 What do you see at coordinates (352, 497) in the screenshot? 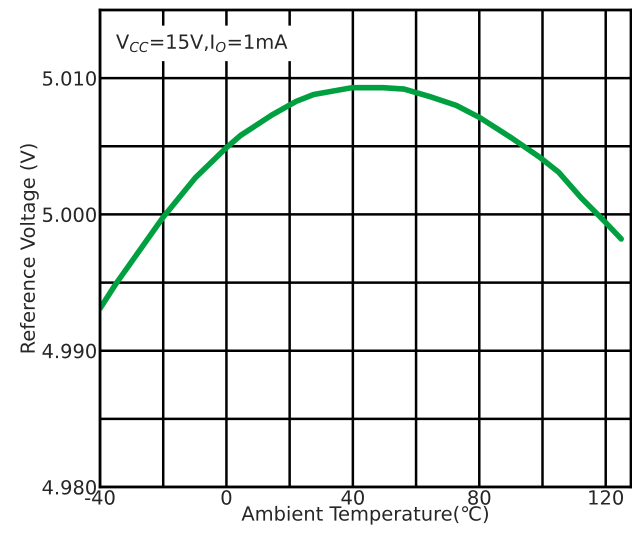
I see `x-tick-label: 40` at bounding box center [352, 497].